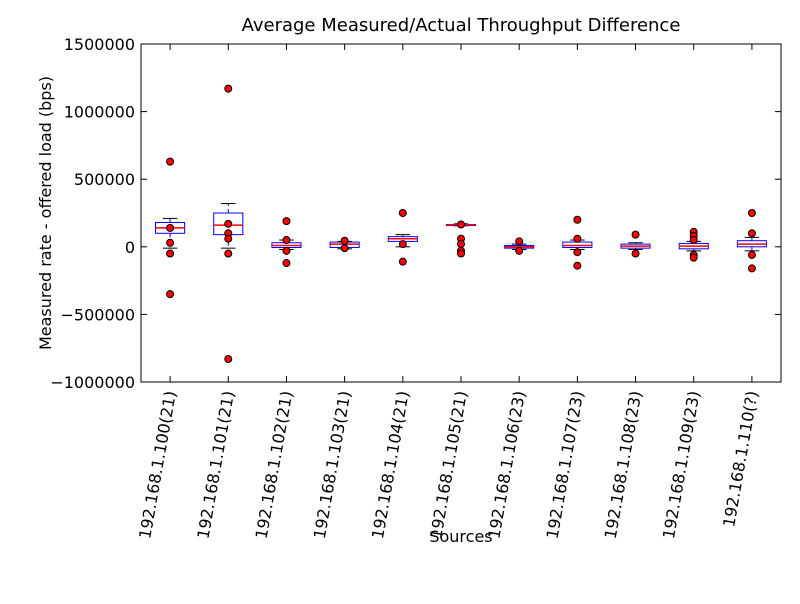 This screenshot has height=604, width=800. I want to click on x-axis-label: Sources, so click(460, 536).